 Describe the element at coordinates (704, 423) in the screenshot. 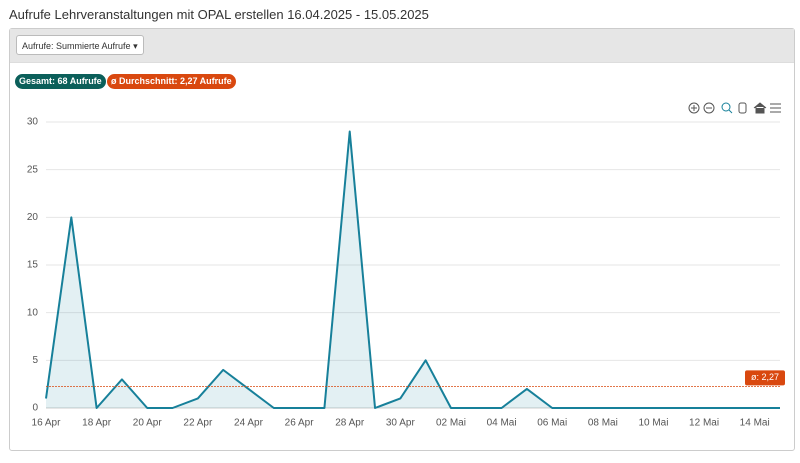

I see `x-tick-label: 12 Mai` at that location.